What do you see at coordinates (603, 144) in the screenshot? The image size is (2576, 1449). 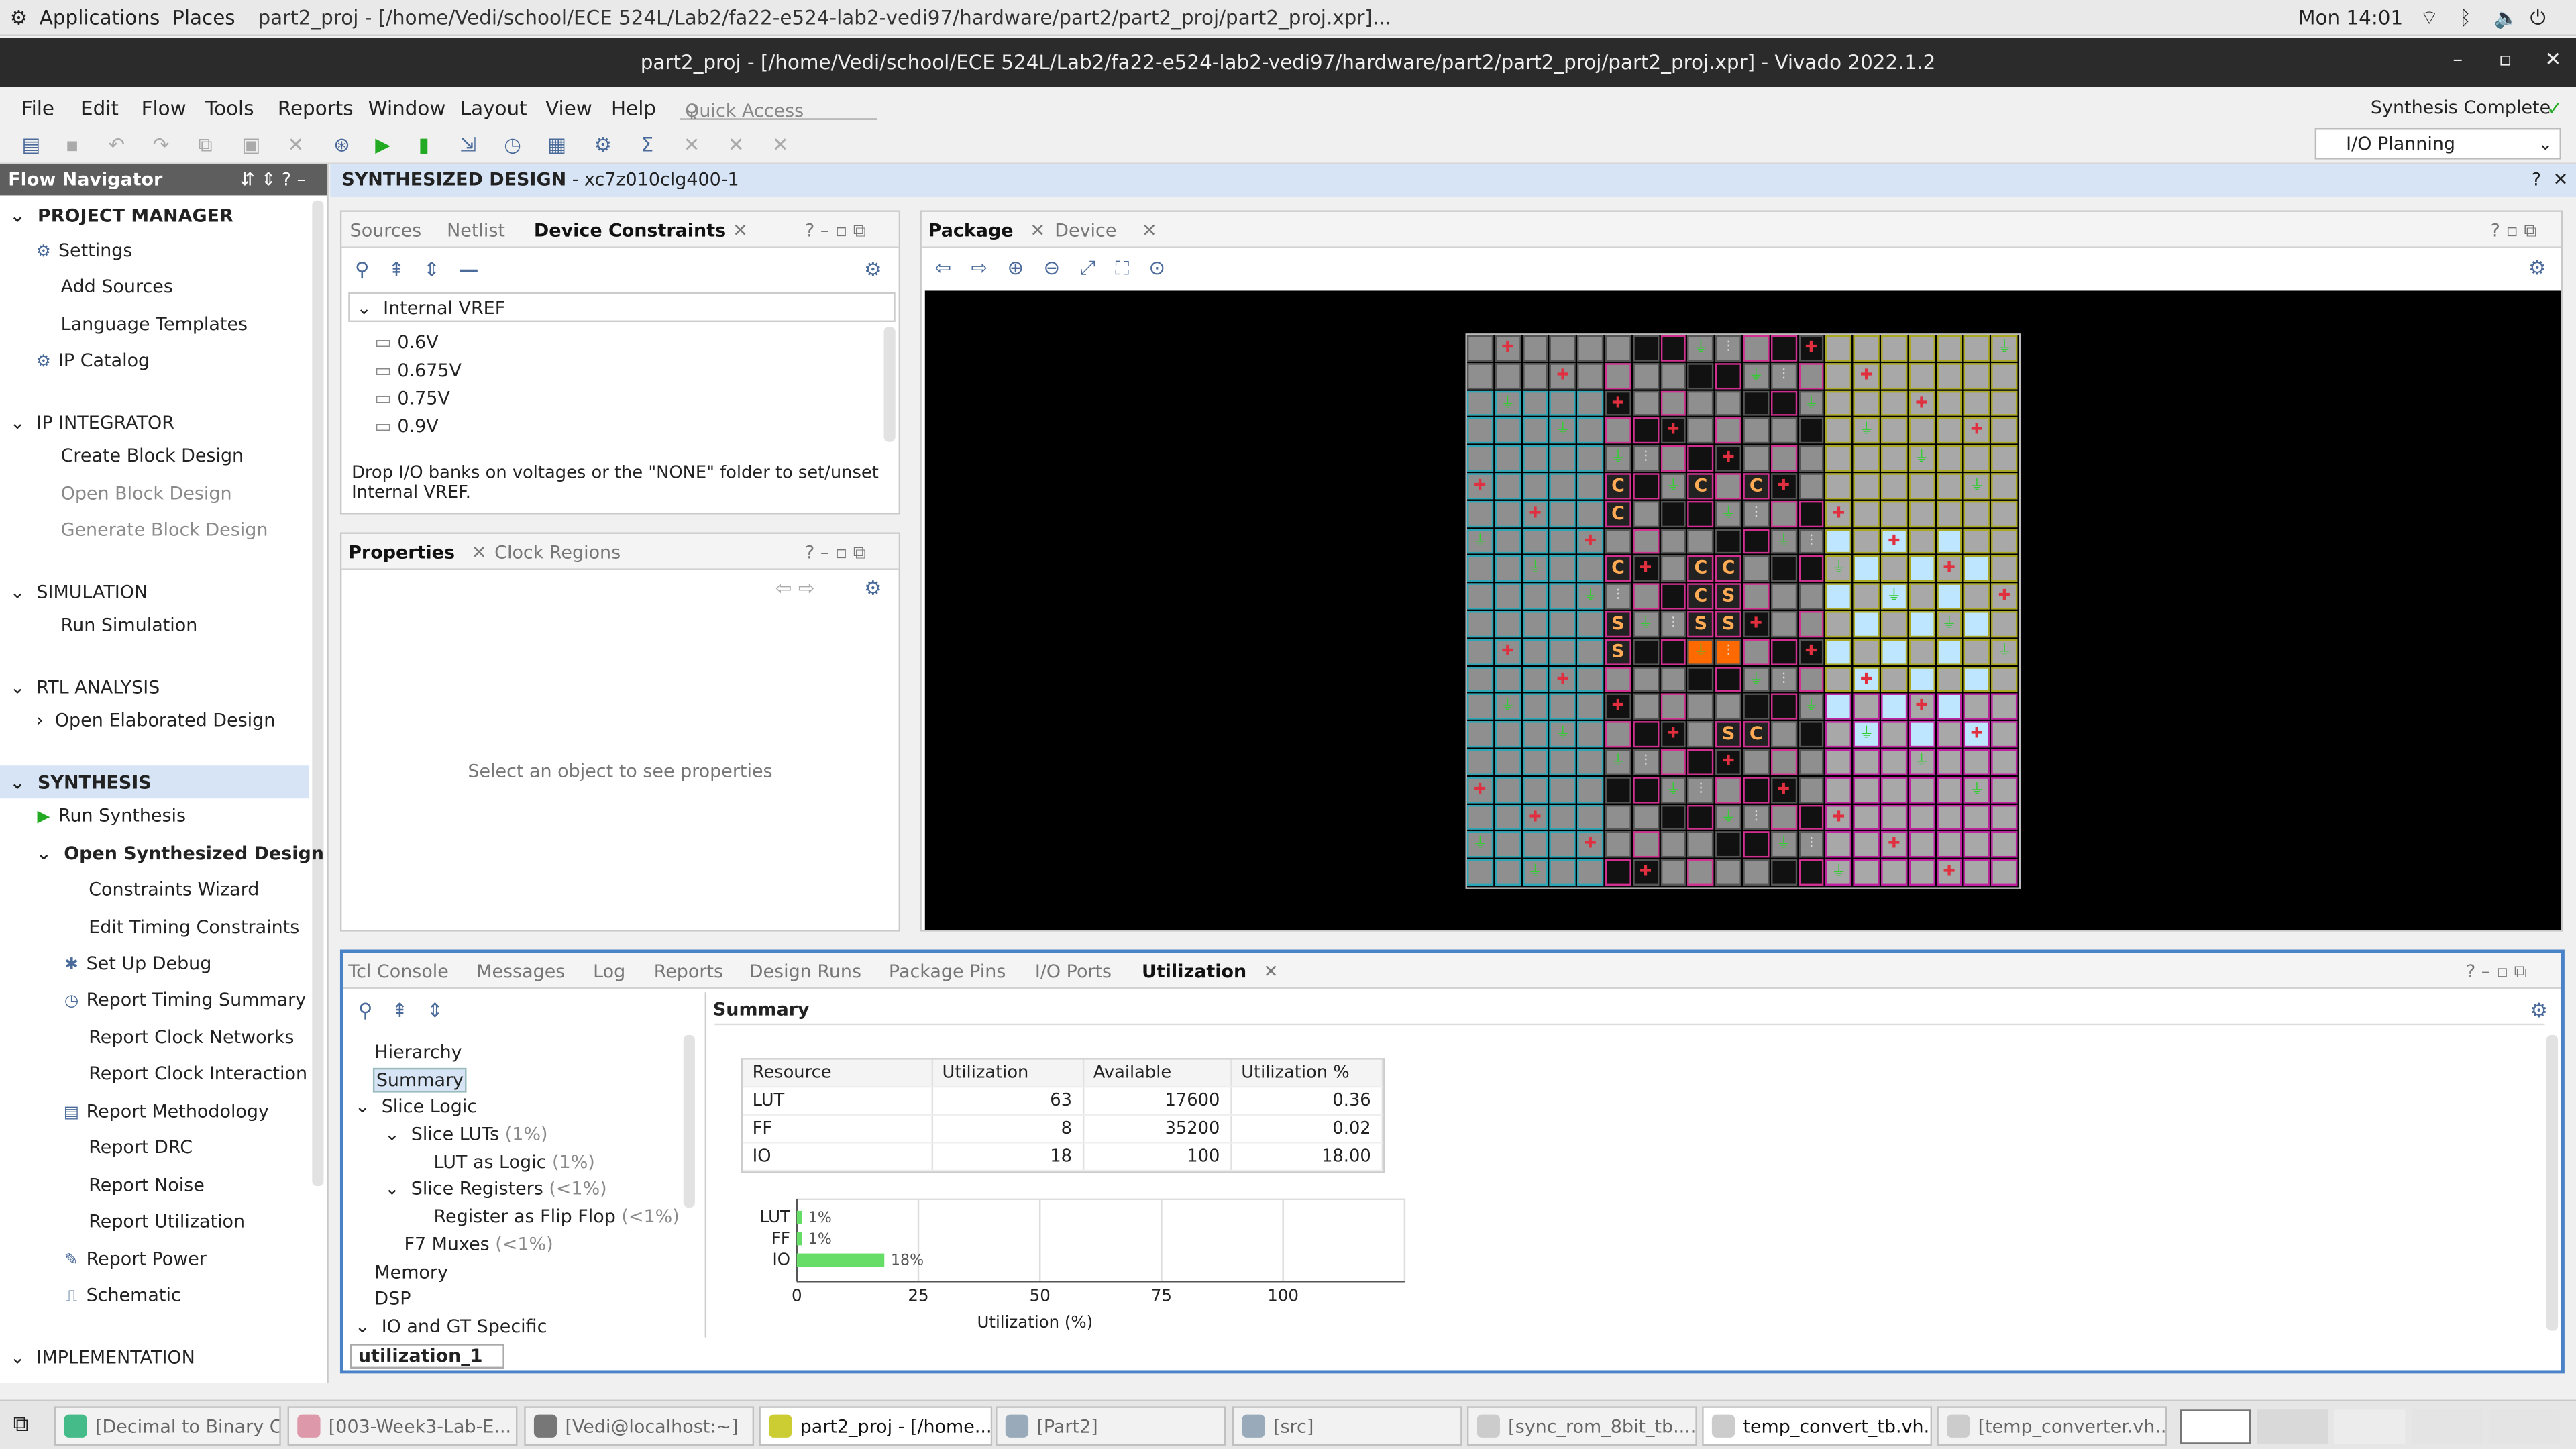 I see `settings-icon: ⚙` at bounding box center [603, 144].